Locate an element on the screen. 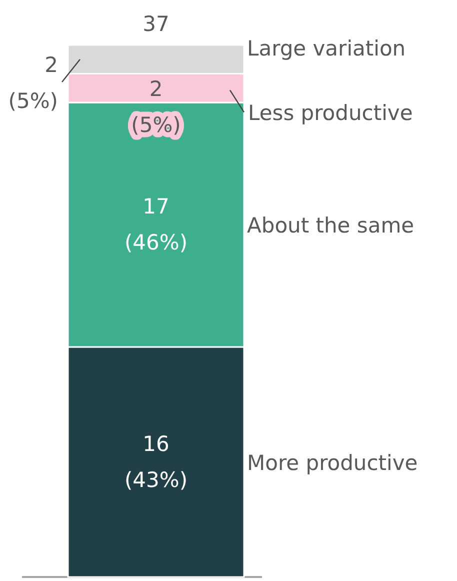 This screenshot has width=457, height=581. series-label: Less productive is located at coordinates (330, 113).